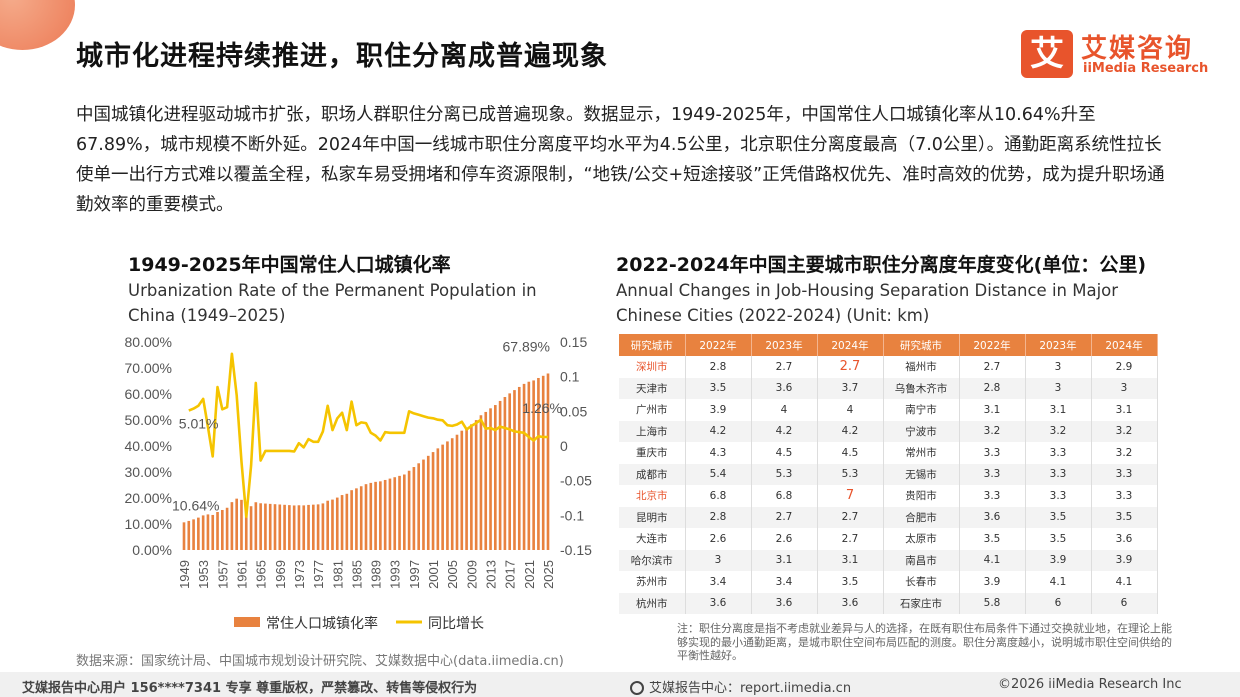 The image size is (1240, 697). I want to click on y-right-tick-label: 0, so click(564, 446).